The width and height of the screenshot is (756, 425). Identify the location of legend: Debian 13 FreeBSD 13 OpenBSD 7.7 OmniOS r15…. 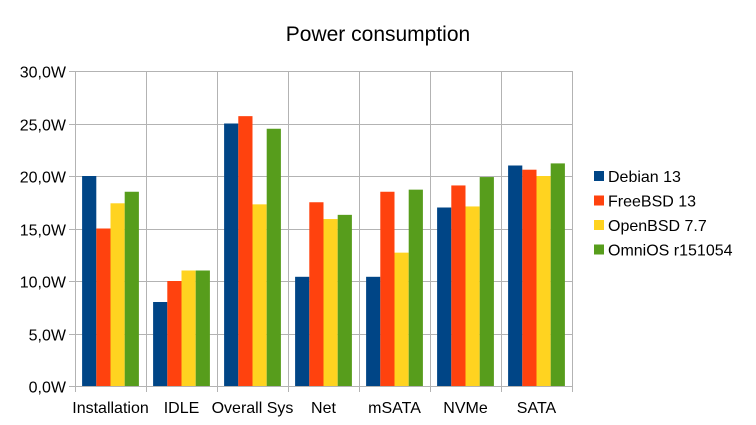
(663, 214).